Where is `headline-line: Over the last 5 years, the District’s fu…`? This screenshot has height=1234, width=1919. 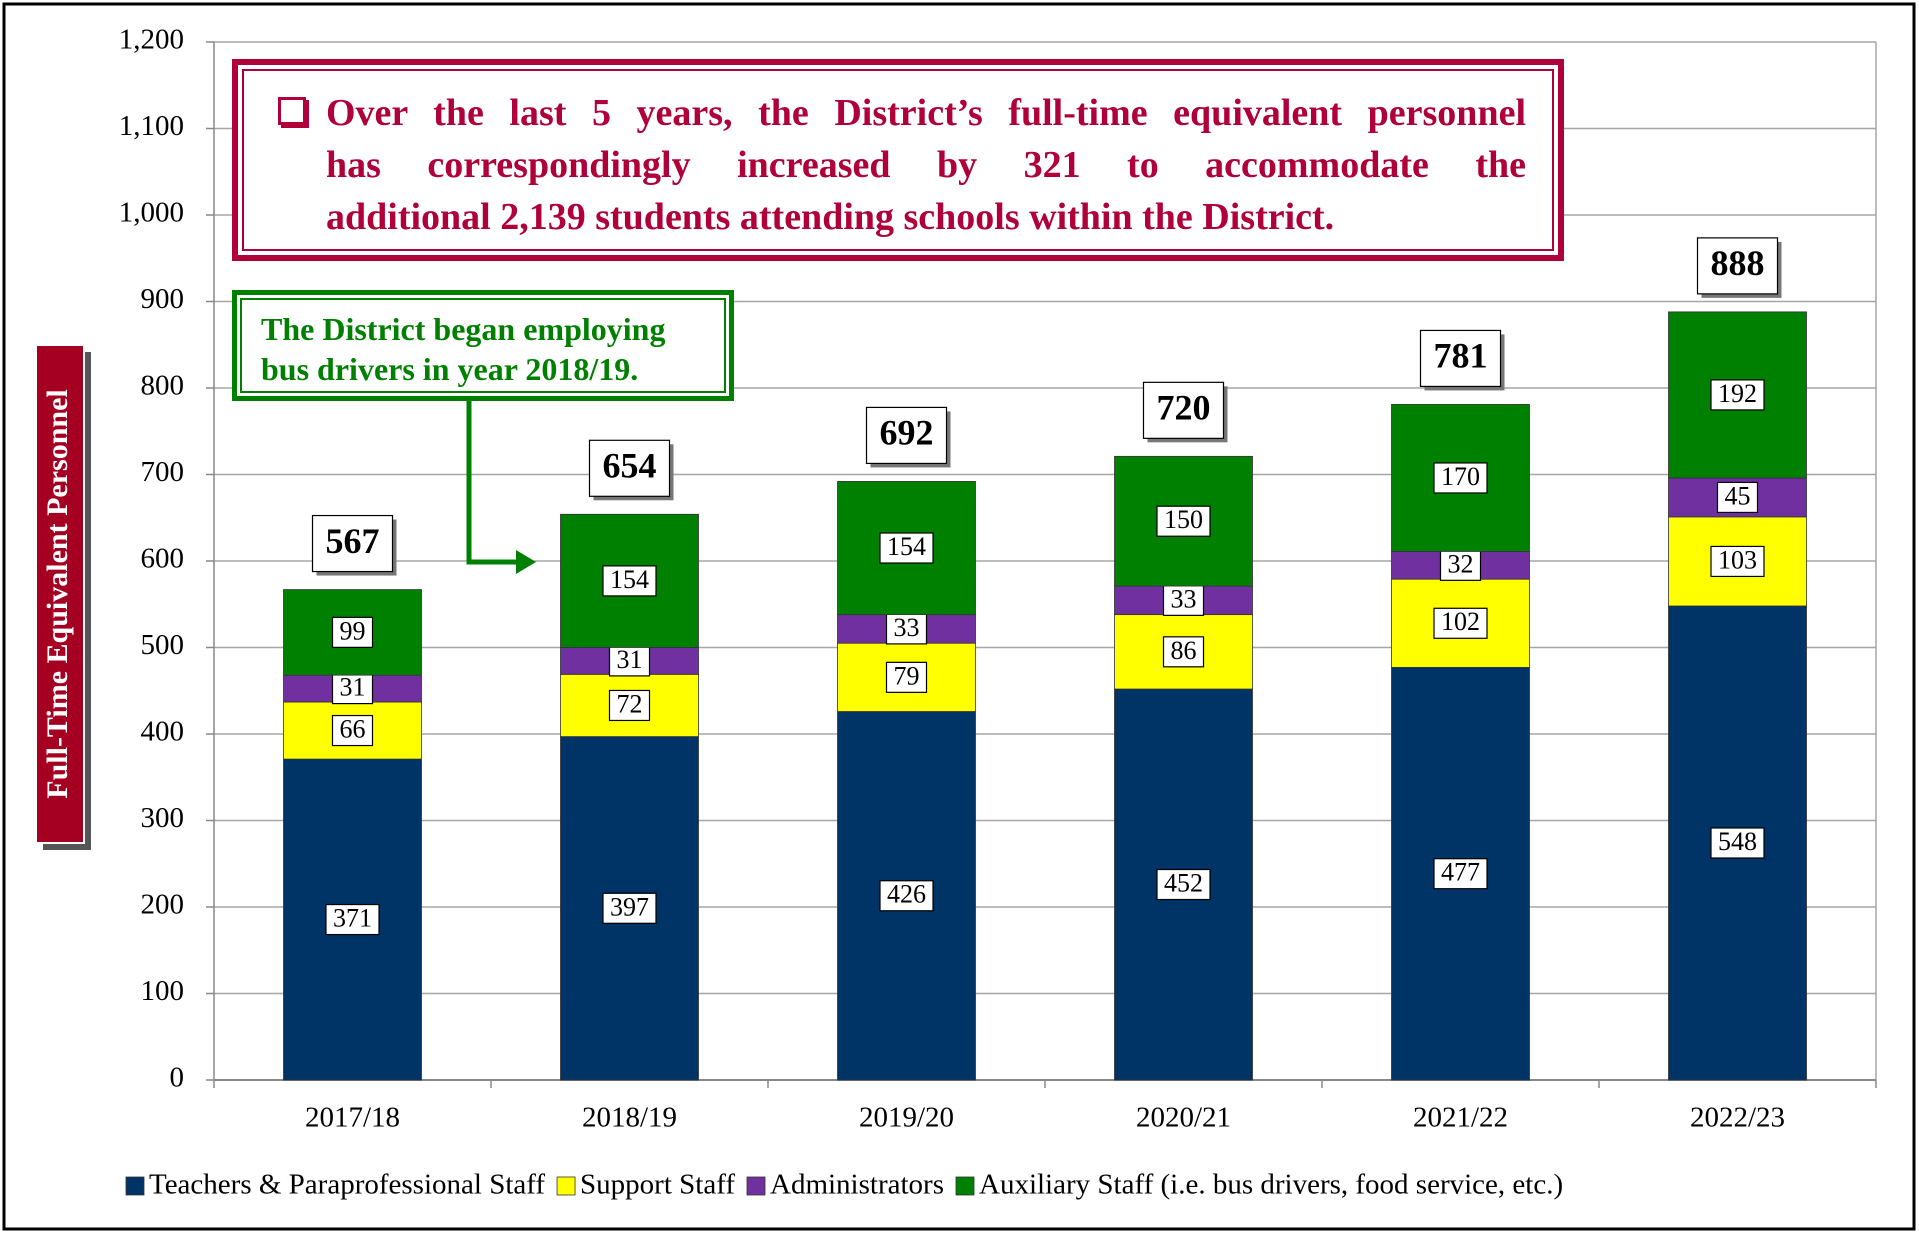
headline-line: Over the last 5 years, the District’s fu… is located at coordinates (926, 113).